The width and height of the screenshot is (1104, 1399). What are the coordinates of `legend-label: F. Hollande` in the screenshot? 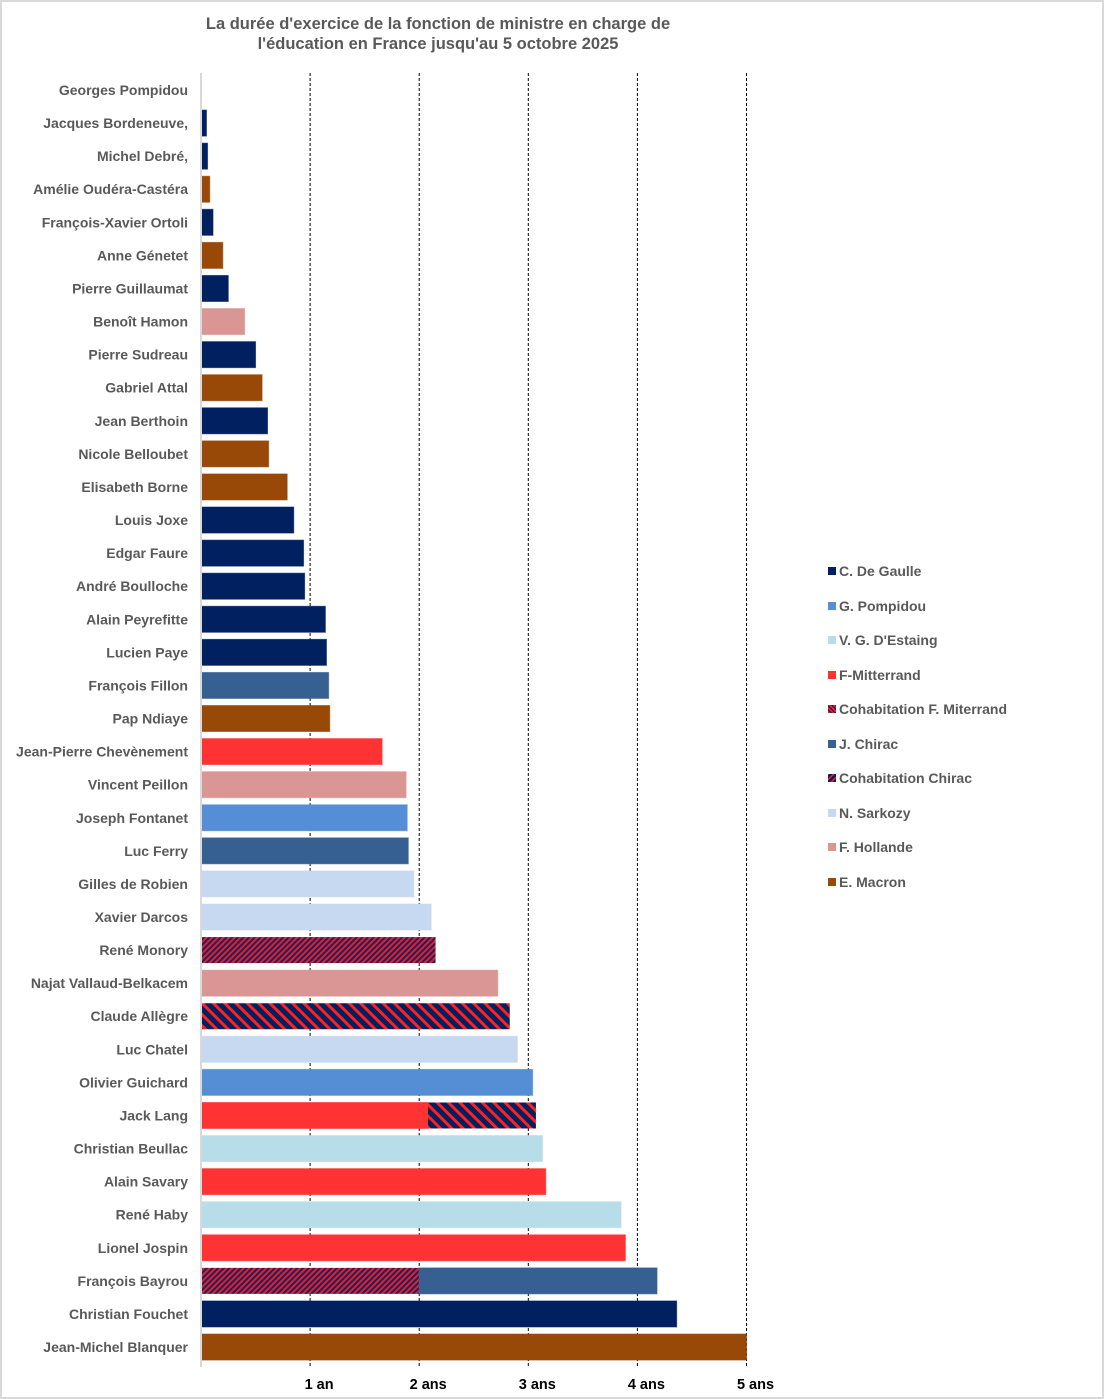 It's located at (876, 847).